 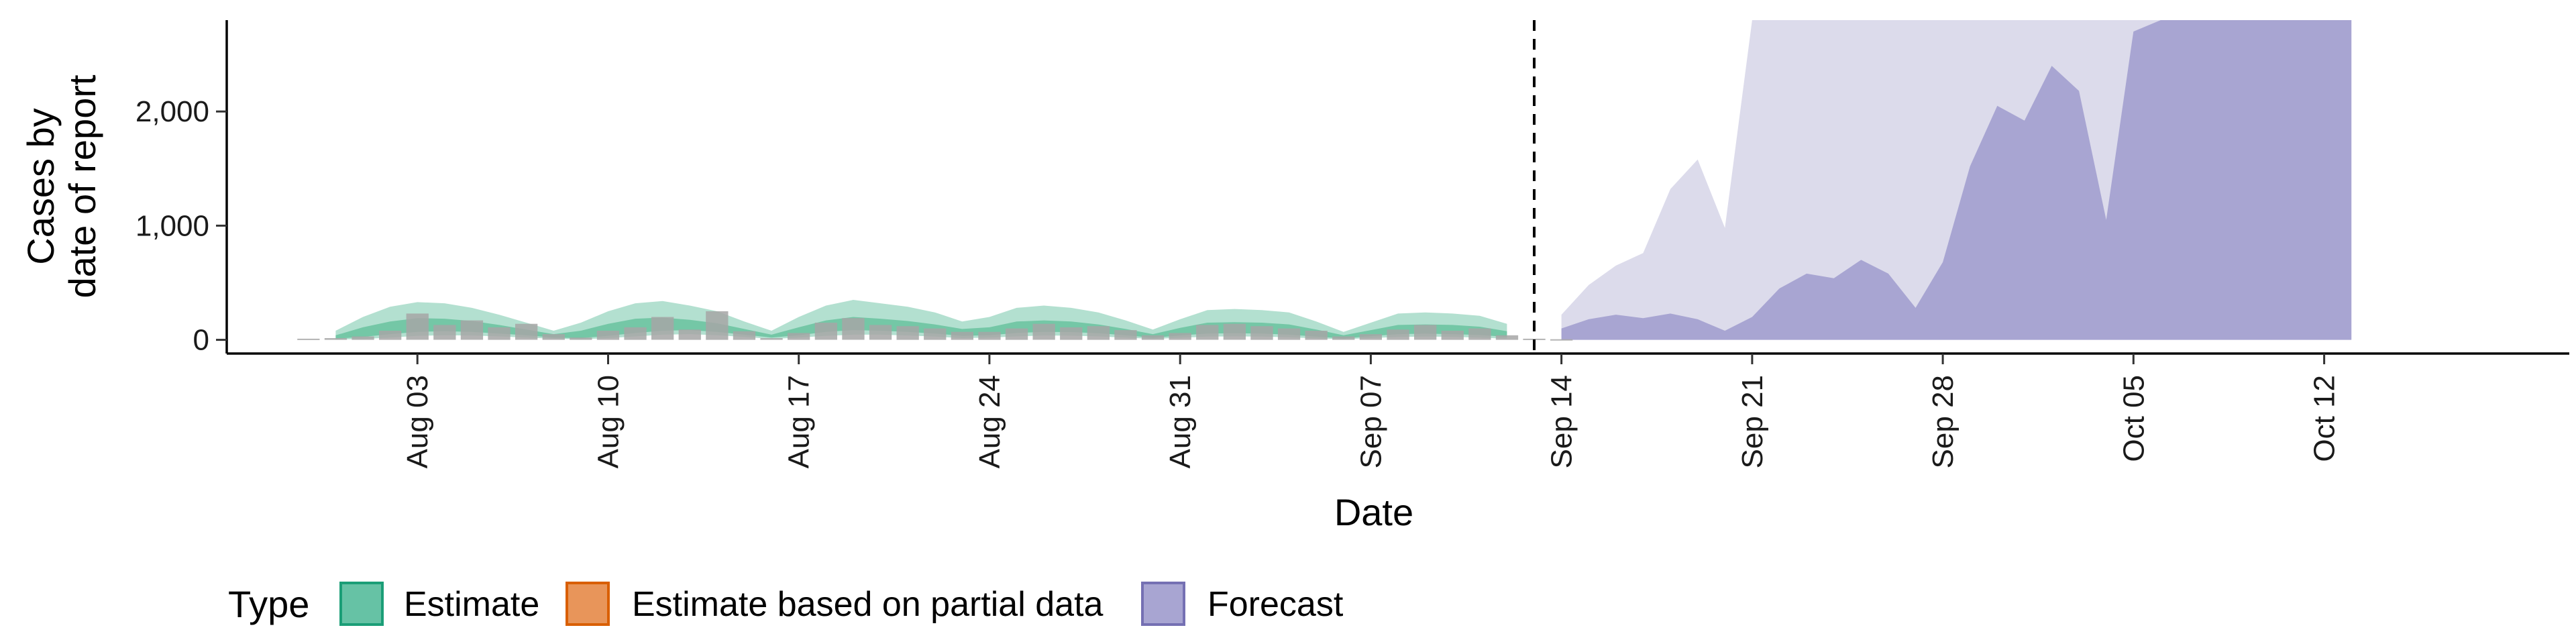 I want to click on x-tick-label: Sep 14, so click(x=1562, y=421).